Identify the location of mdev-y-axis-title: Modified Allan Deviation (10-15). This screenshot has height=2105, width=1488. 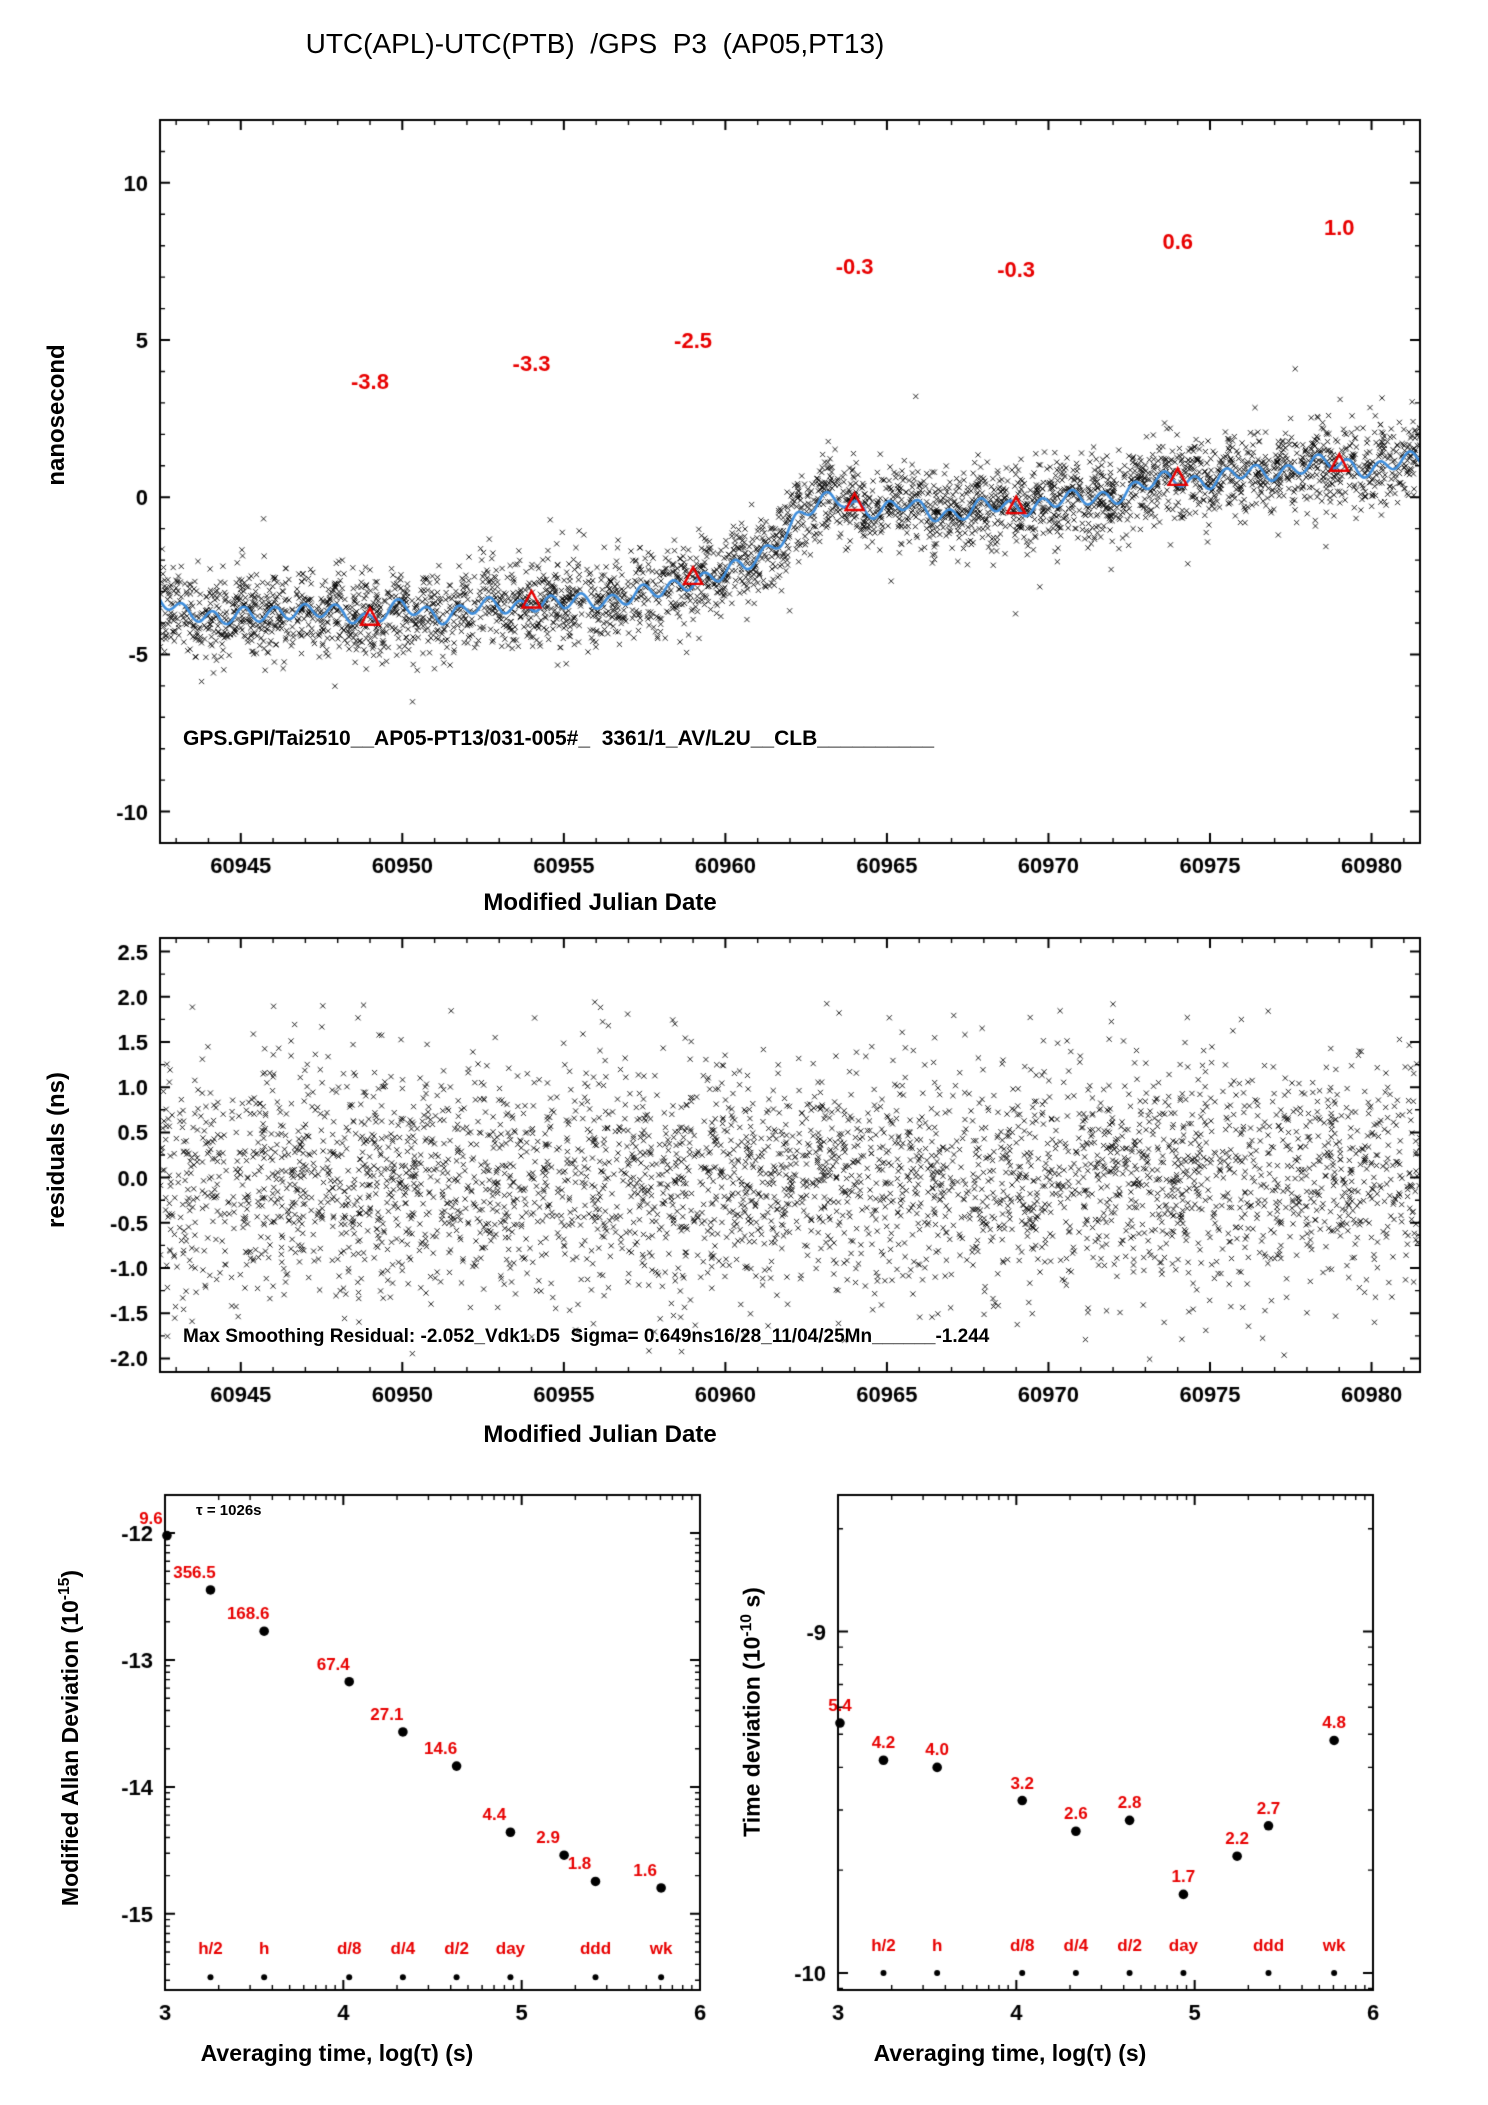
(70, 1738).